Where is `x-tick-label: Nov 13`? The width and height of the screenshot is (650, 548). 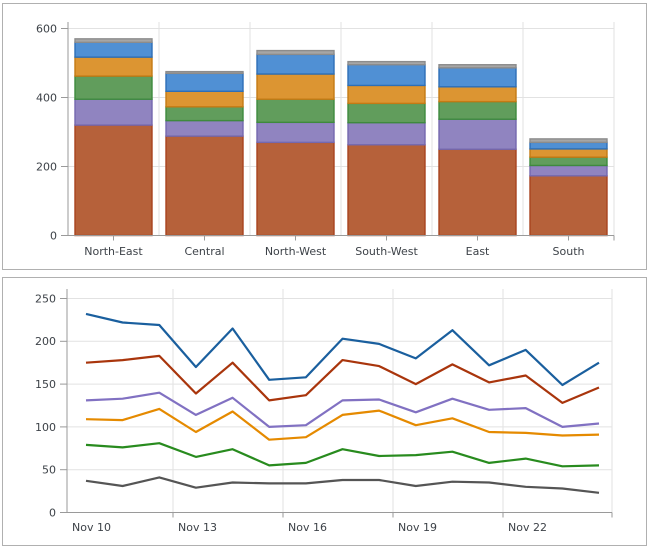 x-tick-label: Nov 13 is located at coordinates (197, 527).